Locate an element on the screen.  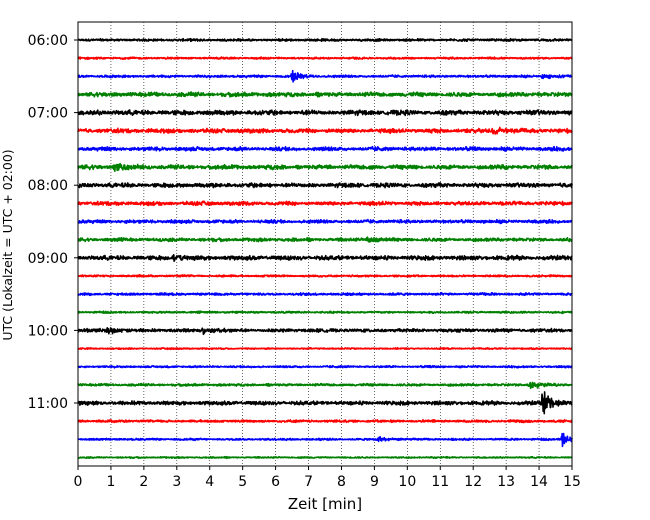
y-tick-label: 06:00 is located at coordinates (48, 41).